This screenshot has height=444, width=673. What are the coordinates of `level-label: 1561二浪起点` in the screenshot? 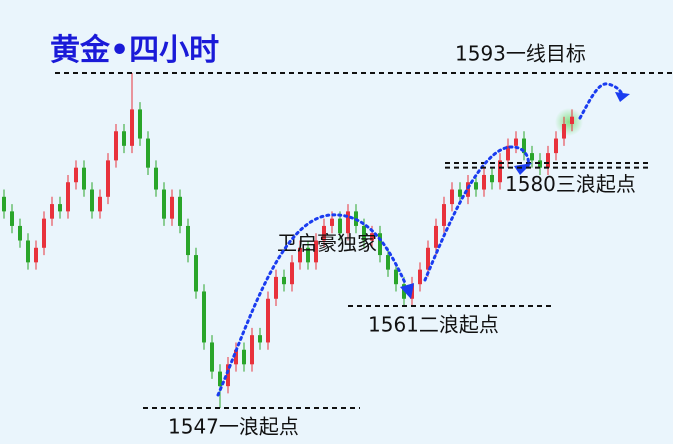 It's located at (433, 325).